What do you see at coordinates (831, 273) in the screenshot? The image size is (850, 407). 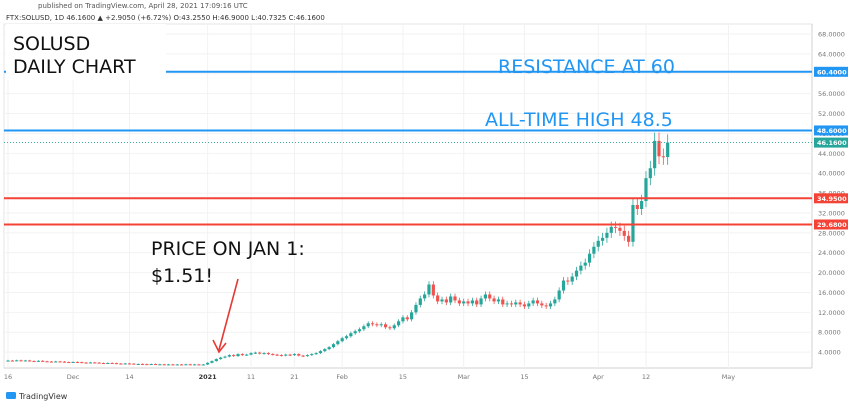 I see `y-tick-label: 20.0000` at bounding box center [831, 273].